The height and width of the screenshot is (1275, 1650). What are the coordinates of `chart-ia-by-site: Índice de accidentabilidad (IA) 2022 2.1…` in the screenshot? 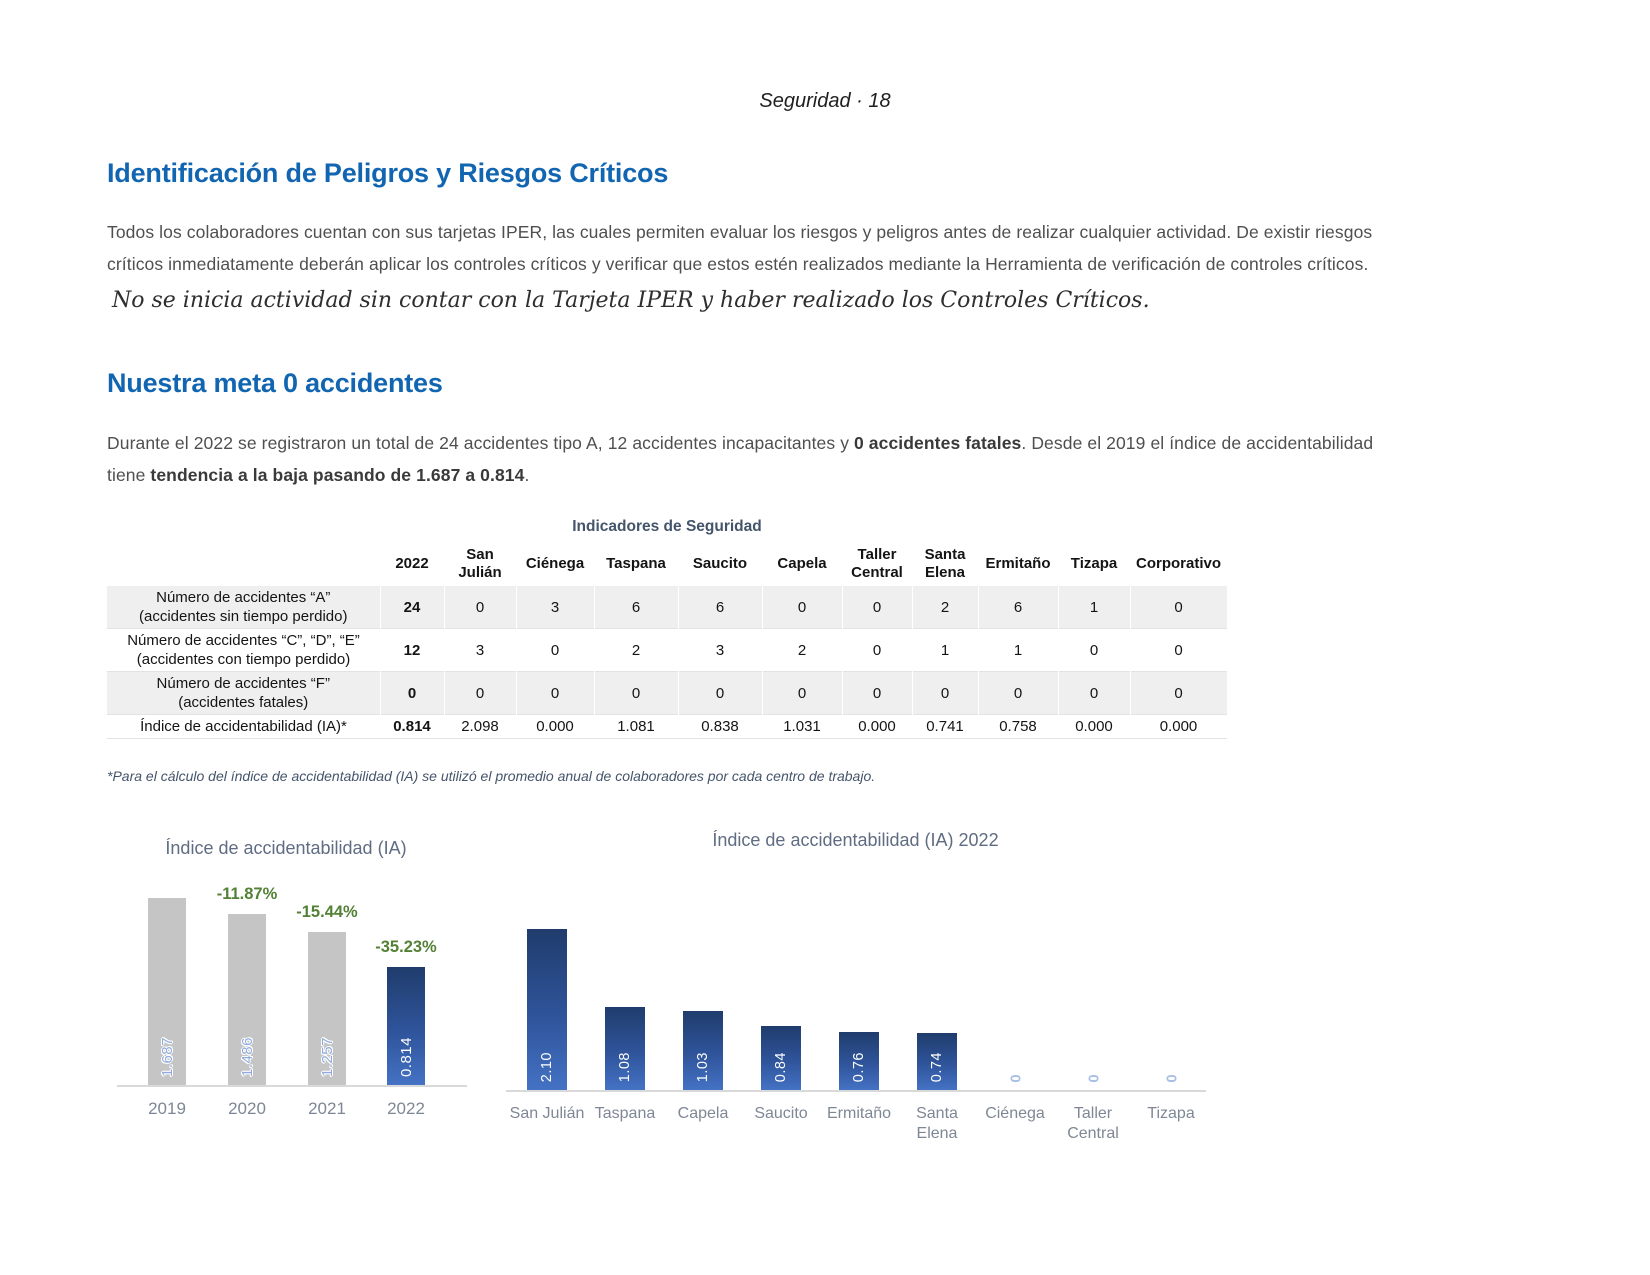 It's located at (855, 990).